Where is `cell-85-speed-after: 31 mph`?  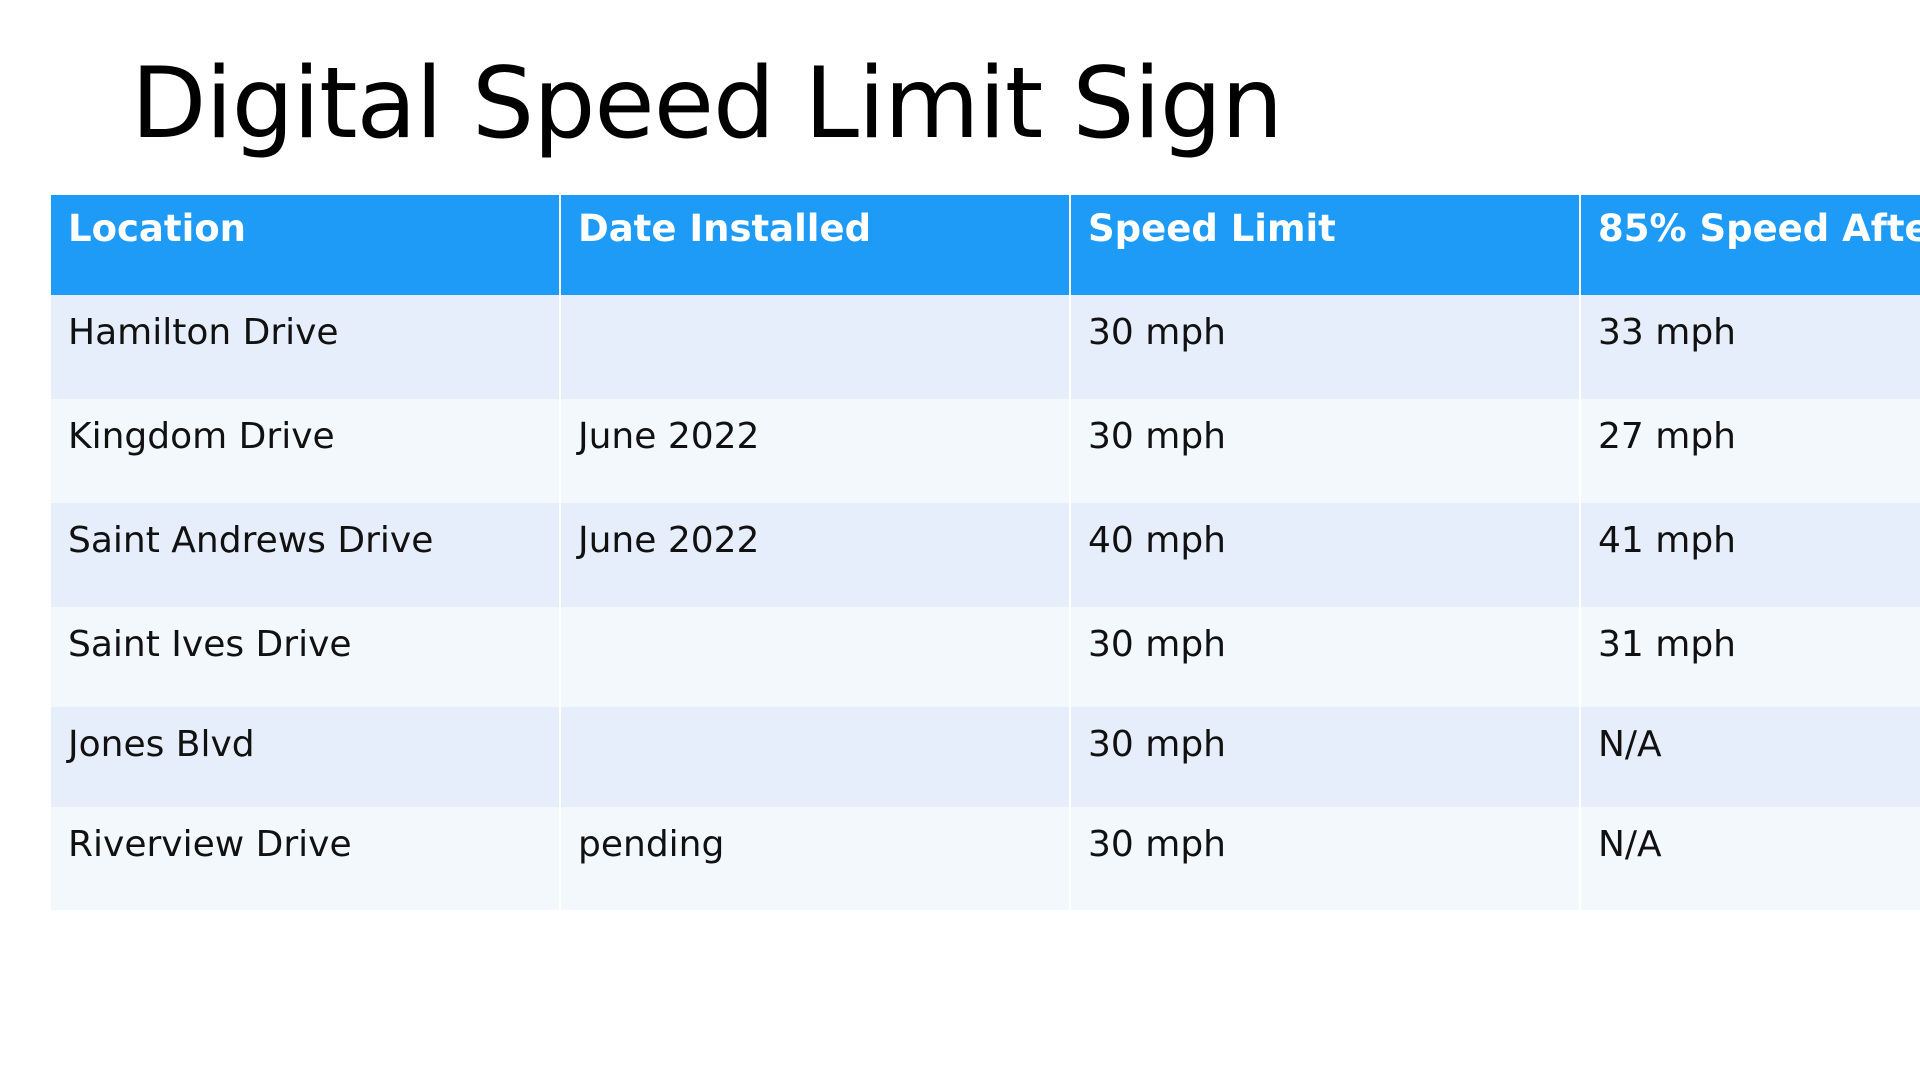 cell-85-speed-after: 31 mph is located at coordinates (1750, 657).